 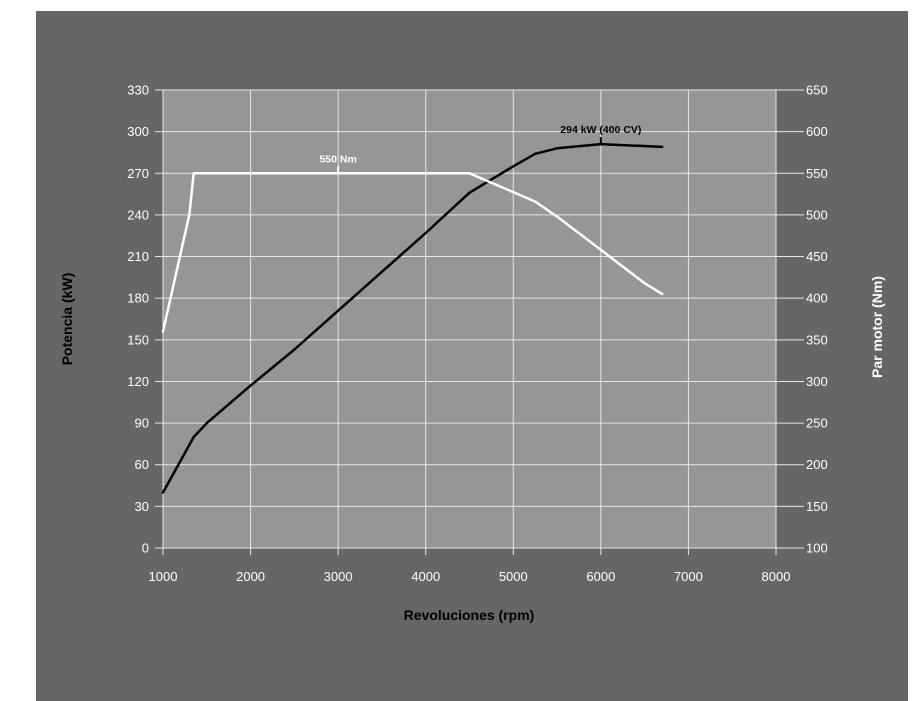 I want to click on y-left-tick-label: 30, so click(x=142, y=506).